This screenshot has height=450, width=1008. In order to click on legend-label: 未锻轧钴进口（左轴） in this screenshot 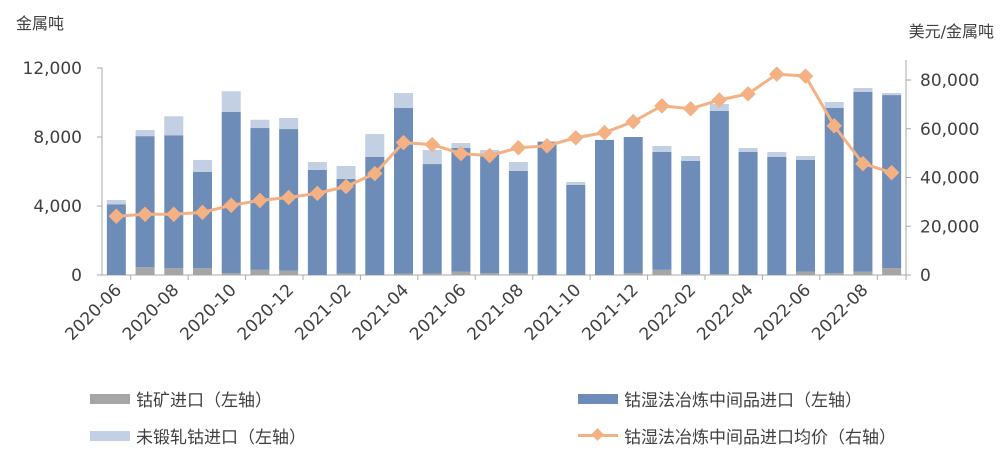, I will do `click(221, 438)`.